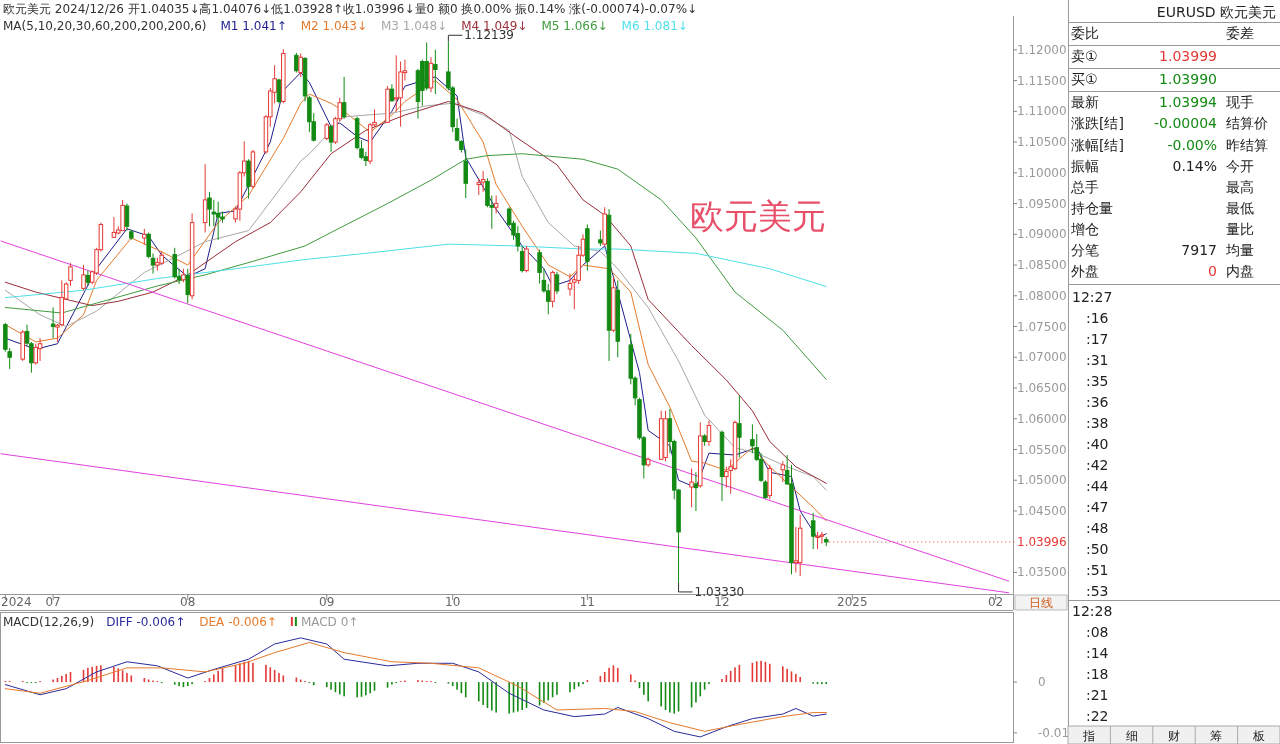 The image size is (1280, 744). I want to click on y-tick-label: 1.05000, so click(1042, 480).